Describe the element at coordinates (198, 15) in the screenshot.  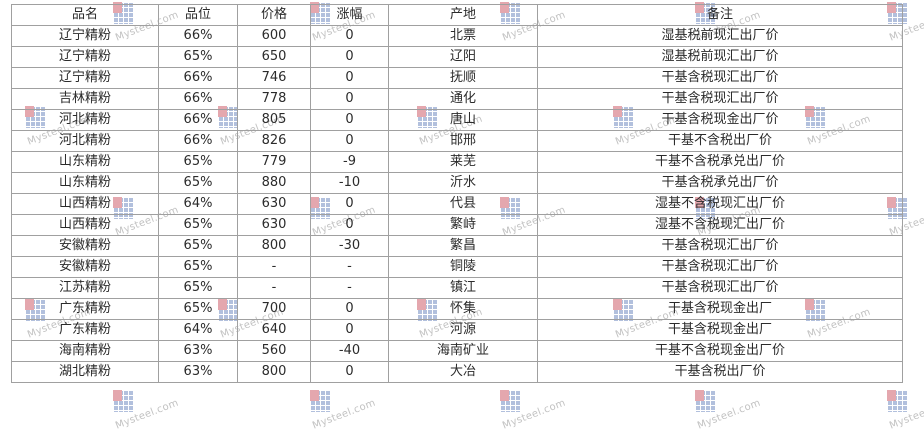
I see `column-header-grade: 品位` at that location.